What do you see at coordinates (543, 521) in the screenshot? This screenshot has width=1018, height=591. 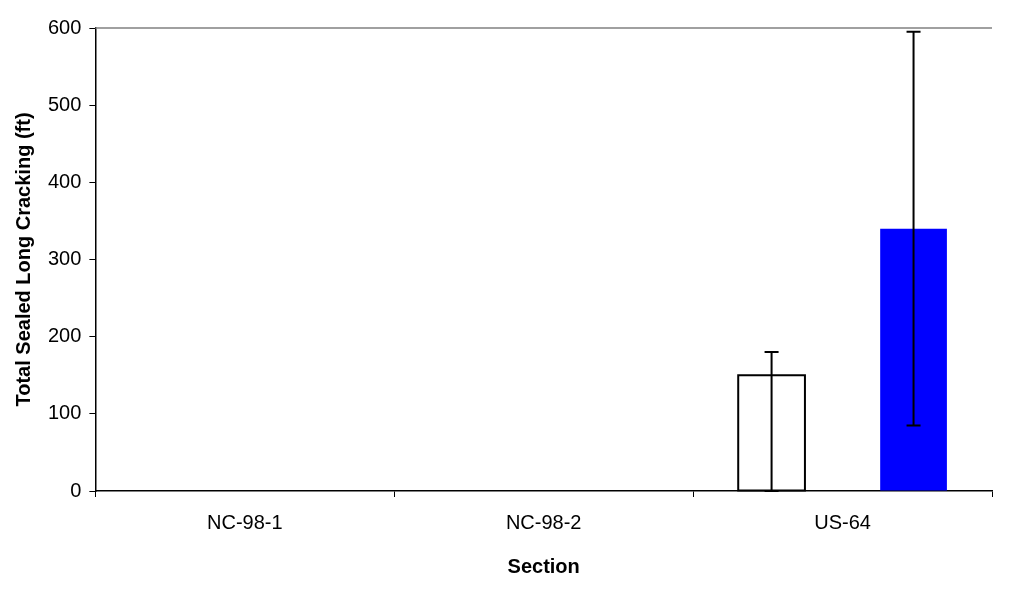 I see `x-tick-label: NC-98-2` at bounding box center [543, 521].